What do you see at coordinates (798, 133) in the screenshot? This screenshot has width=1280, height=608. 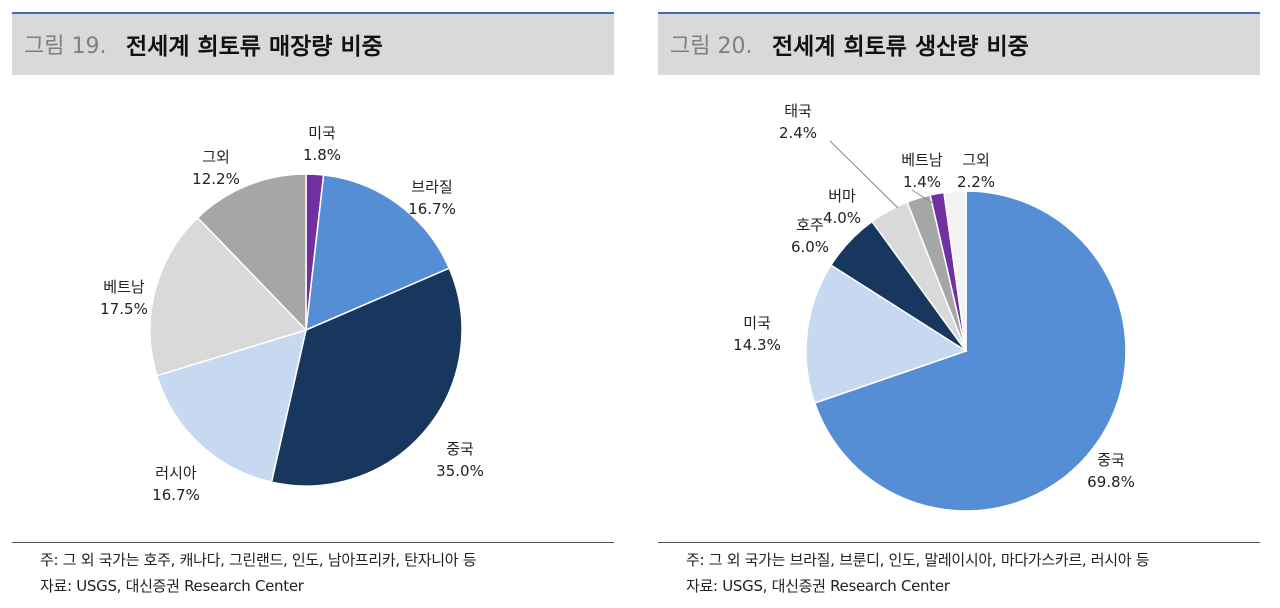 I see `slice-value-4: 2.4%` at bounding box center [798, 133].